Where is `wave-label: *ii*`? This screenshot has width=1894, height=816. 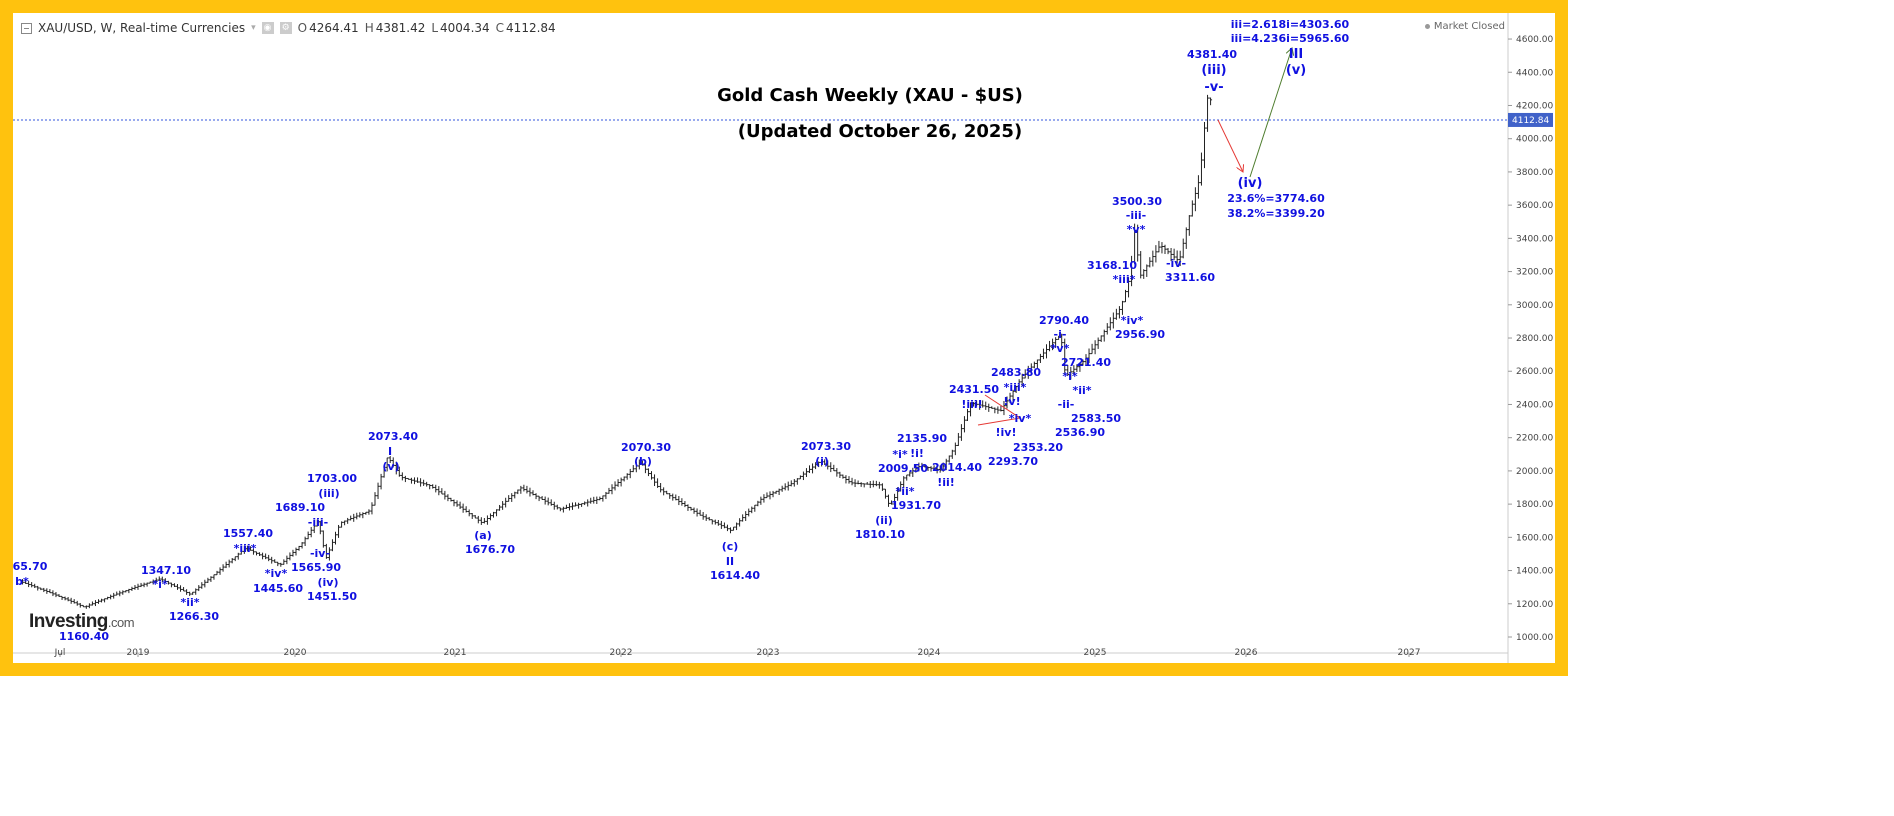
wave-label: *ii* is located at coordinates (904, 491).